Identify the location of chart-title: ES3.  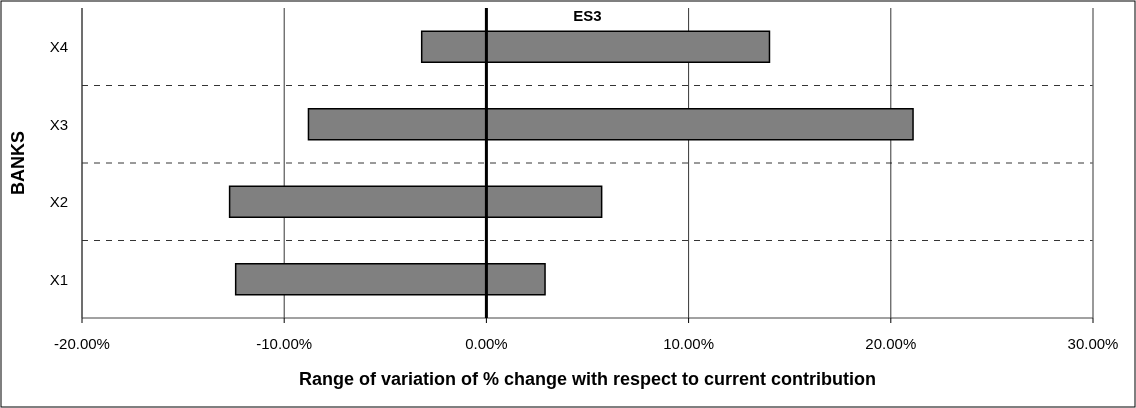
(587, 15).